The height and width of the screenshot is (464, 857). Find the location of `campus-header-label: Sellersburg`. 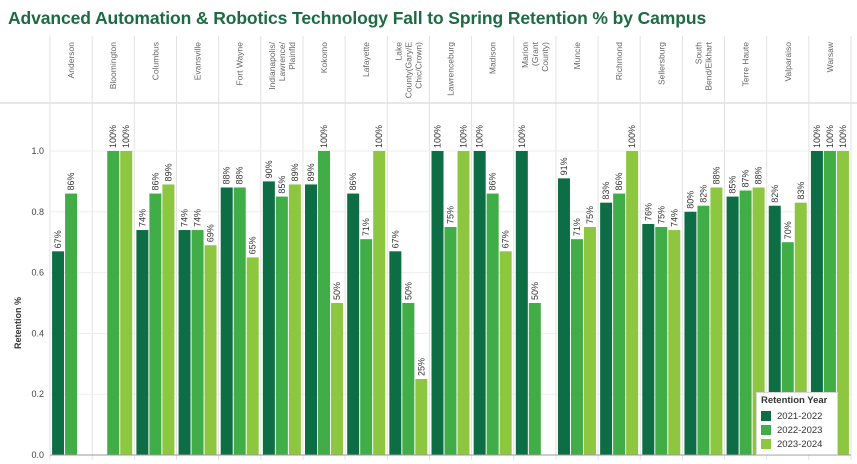

campus-header-label: Sellersburg is located at coordinates (661, 63).